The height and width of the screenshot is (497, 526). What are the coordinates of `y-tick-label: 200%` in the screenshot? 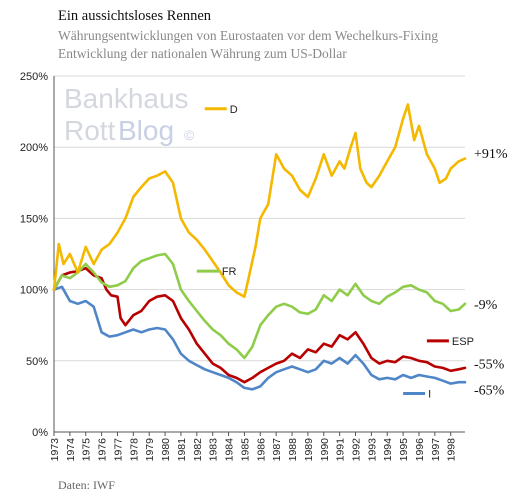 It's located at (34, 148).